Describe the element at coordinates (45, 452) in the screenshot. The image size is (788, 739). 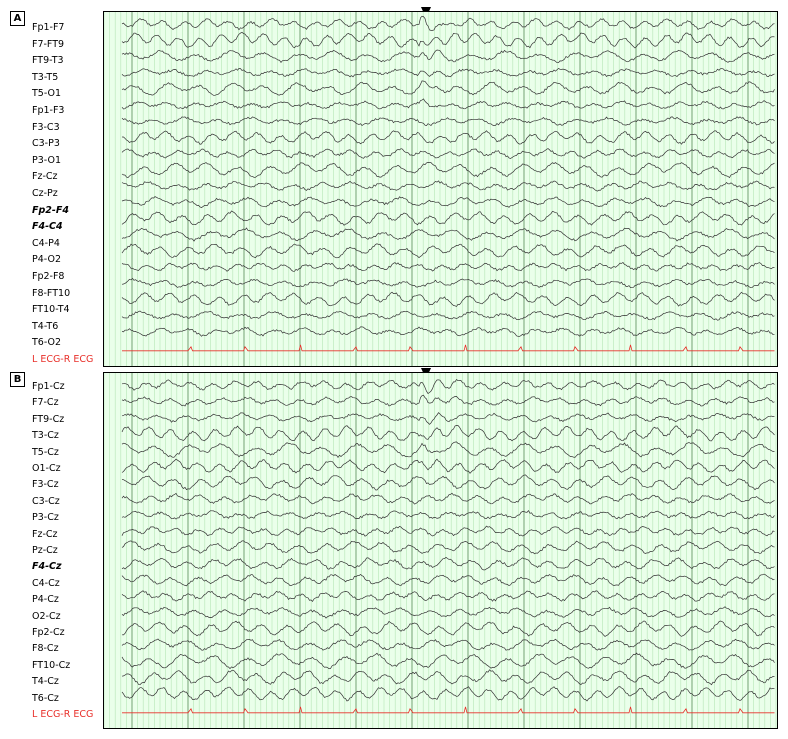
I see `channel-label: T5-Cz` at that location.